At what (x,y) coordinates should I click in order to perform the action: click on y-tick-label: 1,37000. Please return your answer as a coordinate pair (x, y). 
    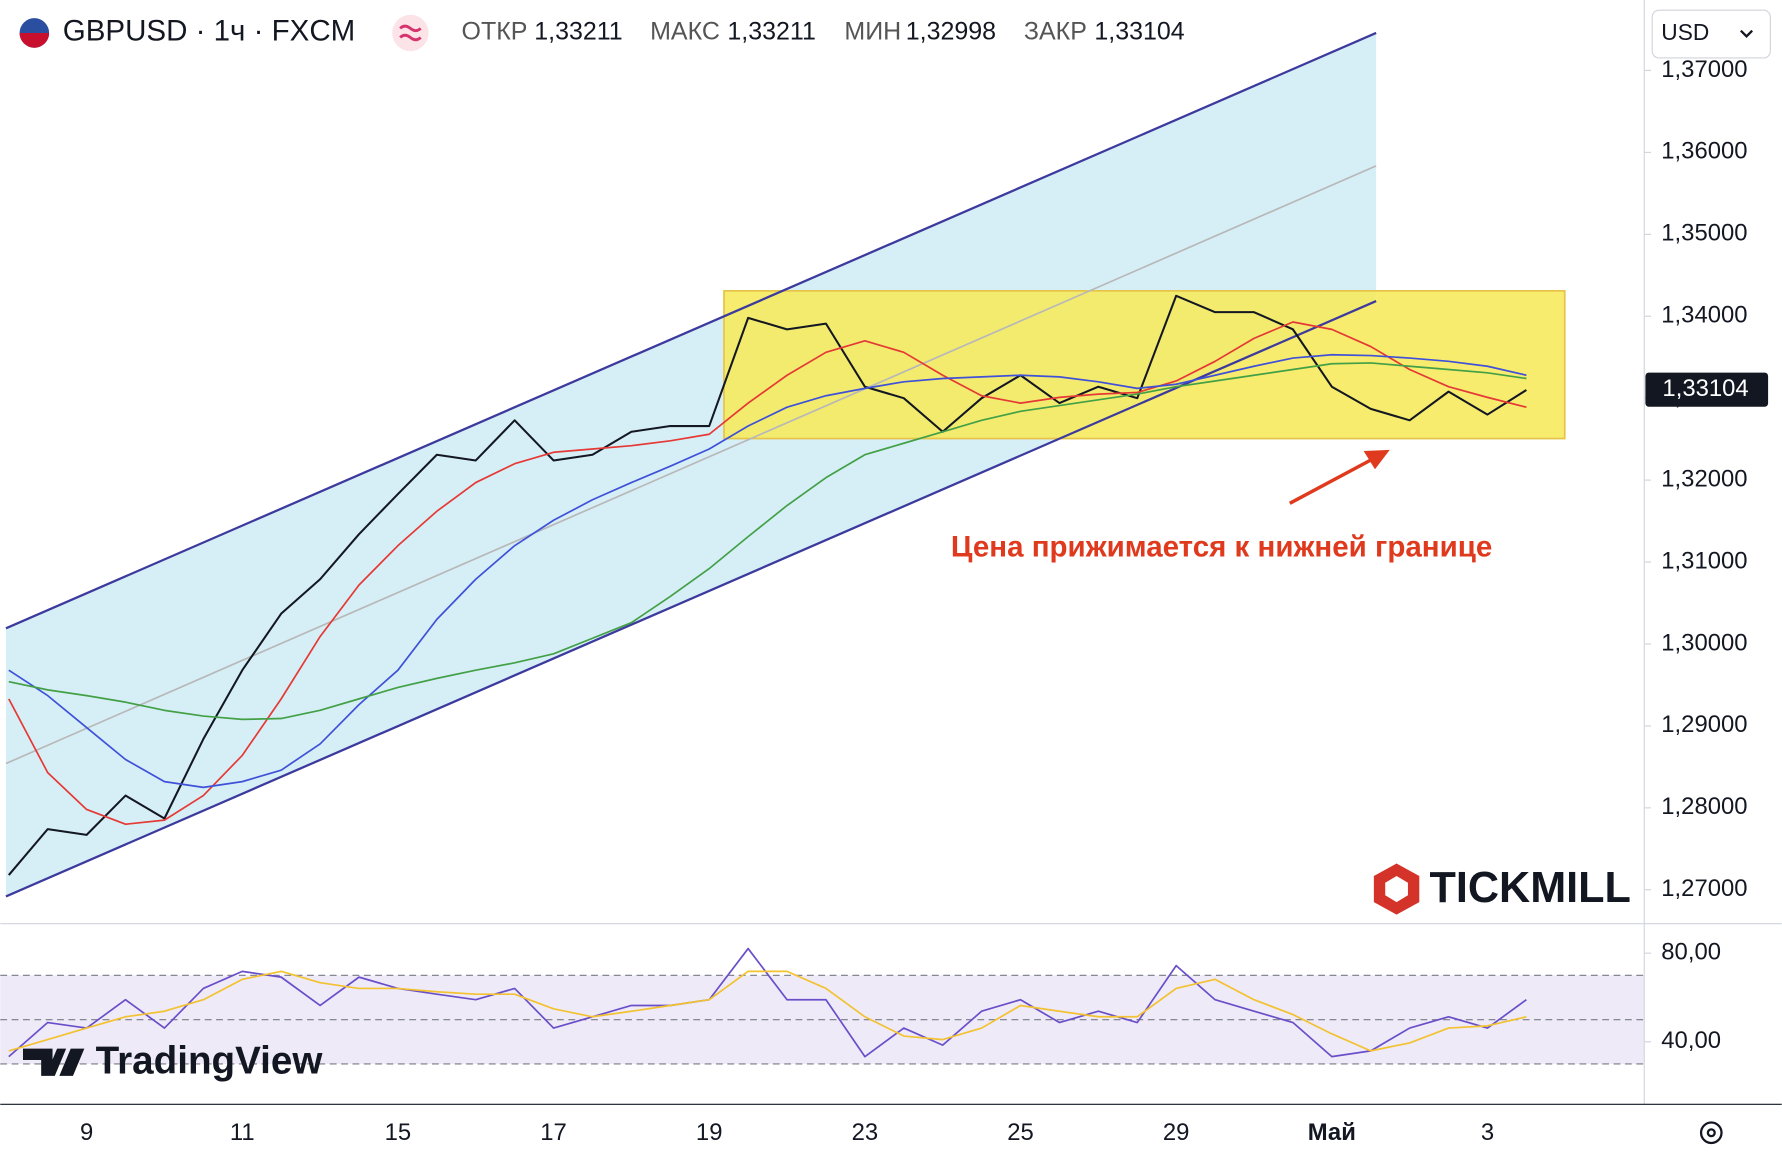
    Looking at the image, I should click on (1704, 69).